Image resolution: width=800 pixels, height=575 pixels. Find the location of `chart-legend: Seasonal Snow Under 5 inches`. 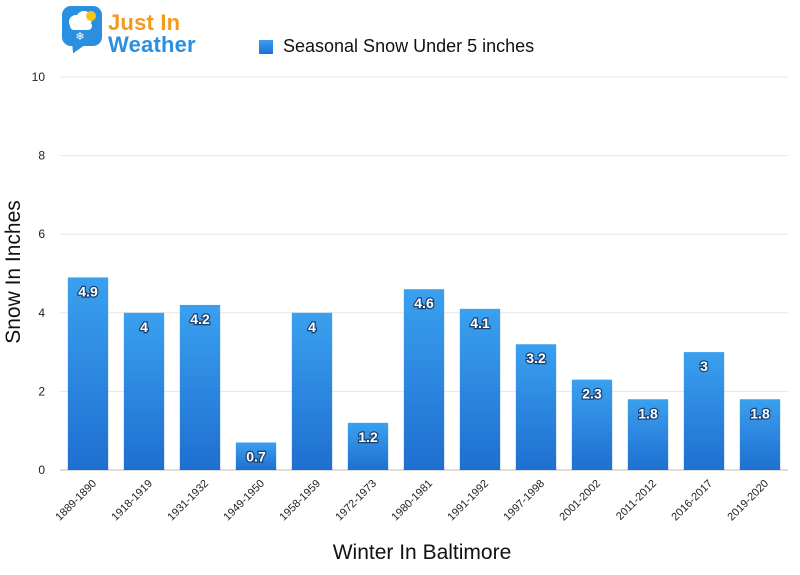

chart-legend: Seasonal Snow Under 5 inches is located at coordinates (396, 46).